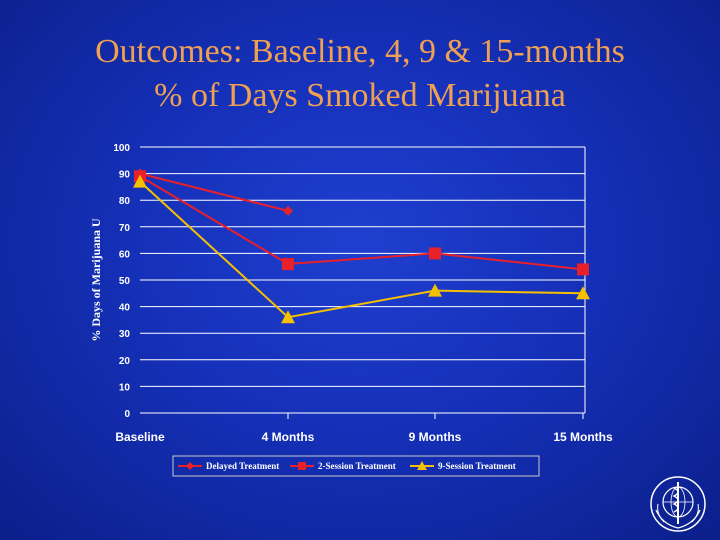  What do you see at coordinates (678, 504) in the screenshot?
I see `who-emblem-icon` at bounding box center [678, 504].